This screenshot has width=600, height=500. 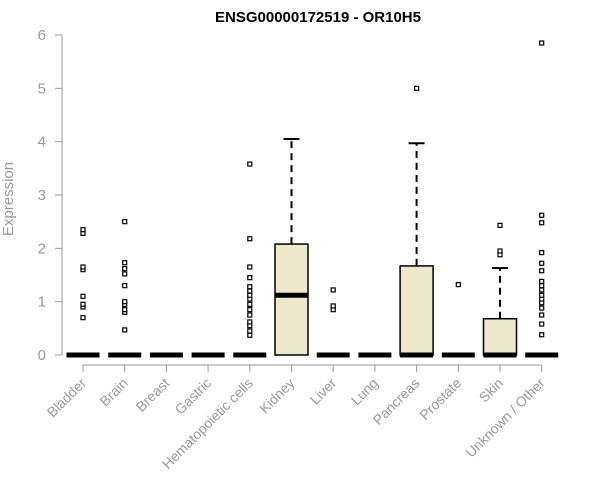 What do you see at coordinates (42, 248) in the screenshot?
I see `y-tick-label: 2` at bounding box center [42, 248].